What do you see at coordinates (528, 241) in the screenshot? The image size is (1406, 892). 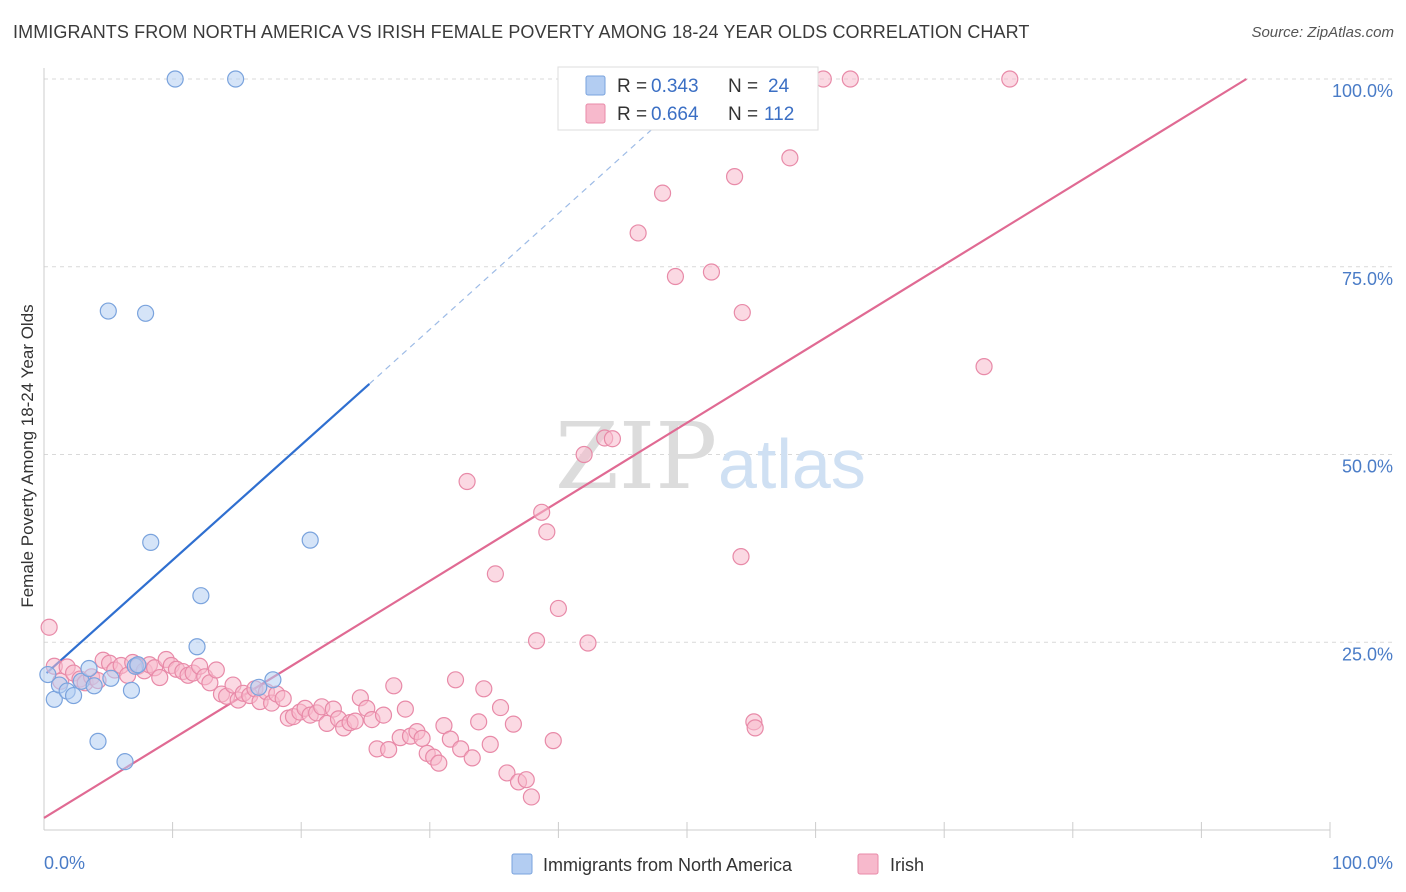 I see `blue-trend-extension` at bounding box center [528, 241].